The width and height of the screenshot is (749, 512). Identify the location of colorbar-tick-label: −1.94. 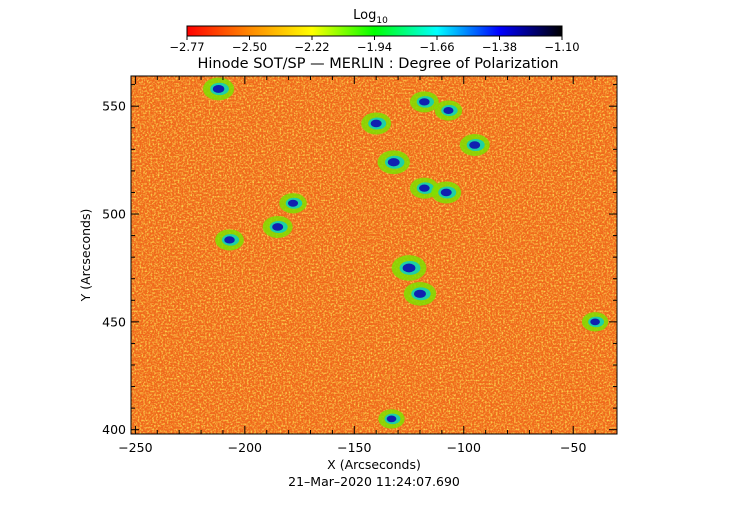
(374, 47).